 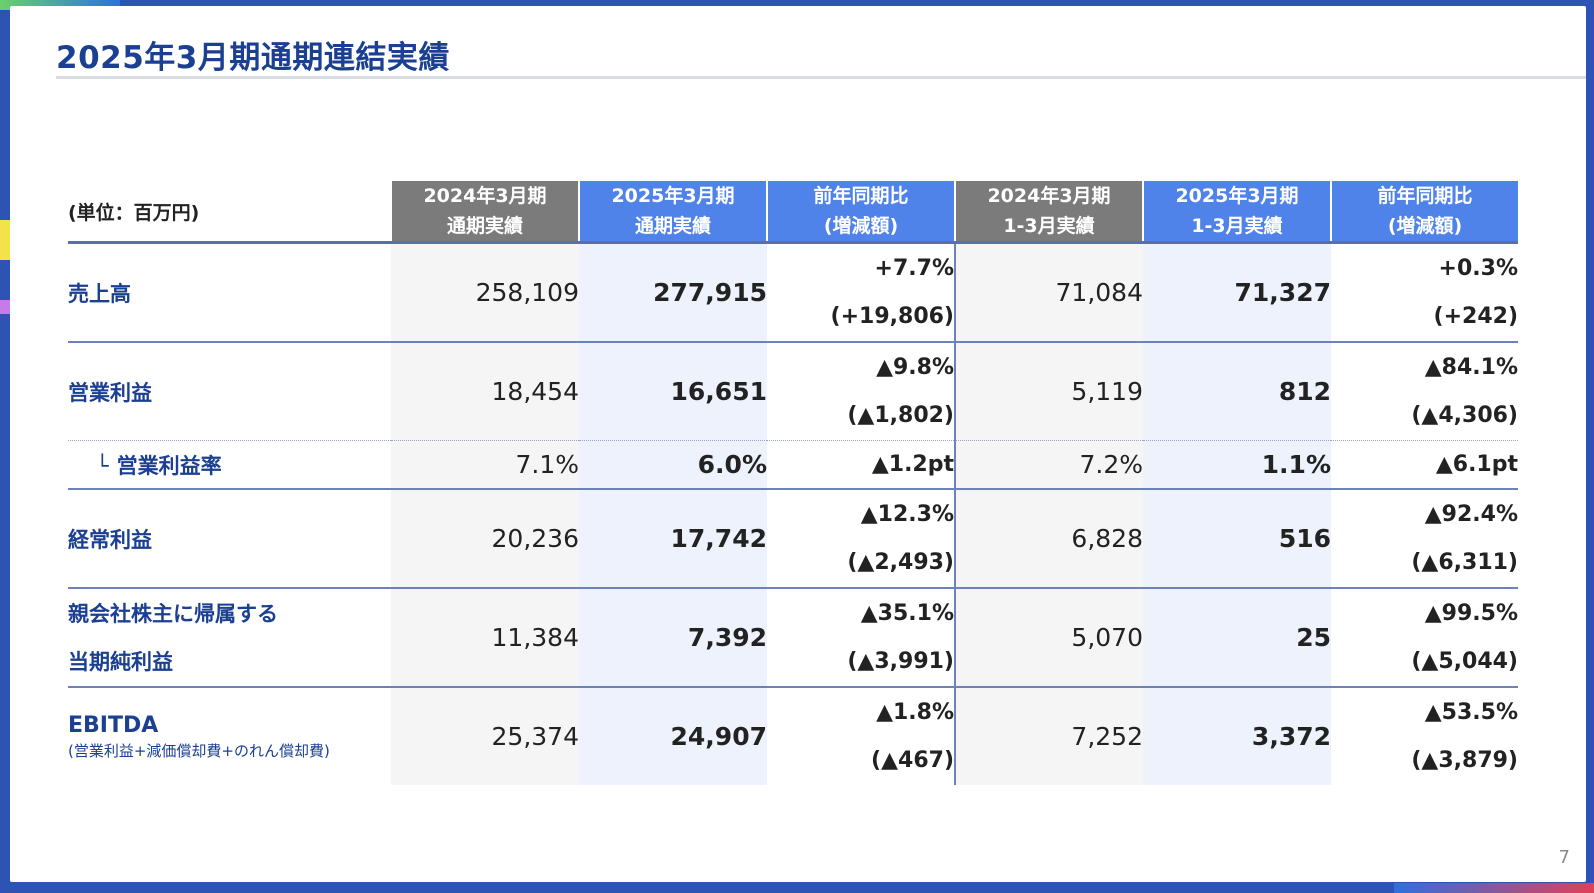 I want to click on cell-q-prior: 7.2%, so click(x=1048, y=465).